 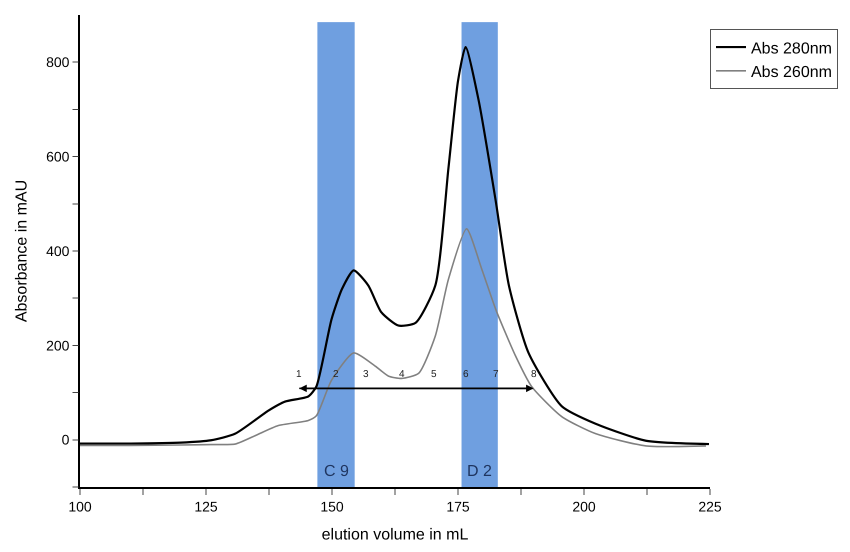 I want to click on y-tick-label: 600, so click(x=58, y=156).